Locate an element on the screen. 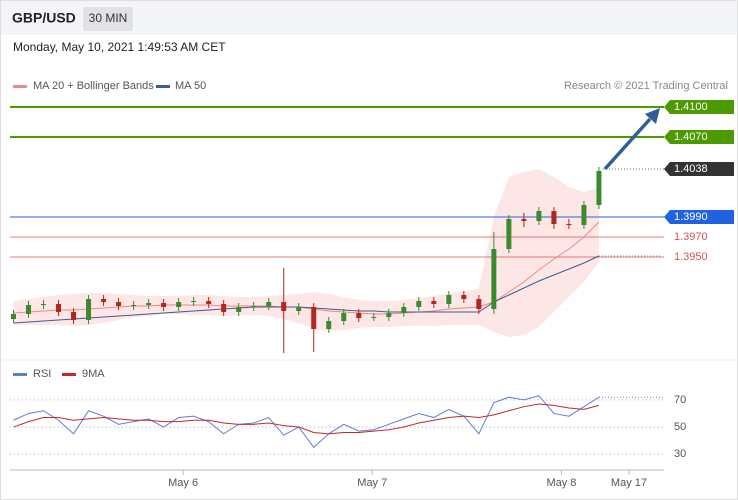 The width and height of the screenshot is (738, 500). rsi-tick-label: 30 is located at coordinates (680, 454).